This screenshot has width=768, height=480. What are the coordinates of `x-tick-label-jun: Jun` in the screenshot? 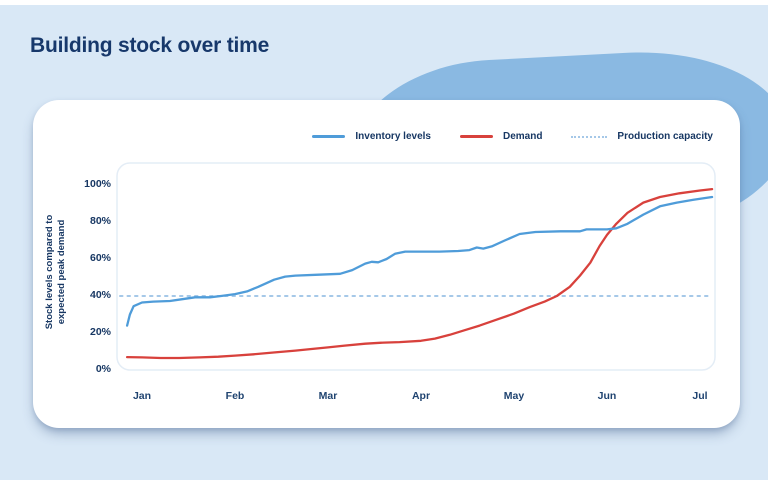 It's located at (607, 396).